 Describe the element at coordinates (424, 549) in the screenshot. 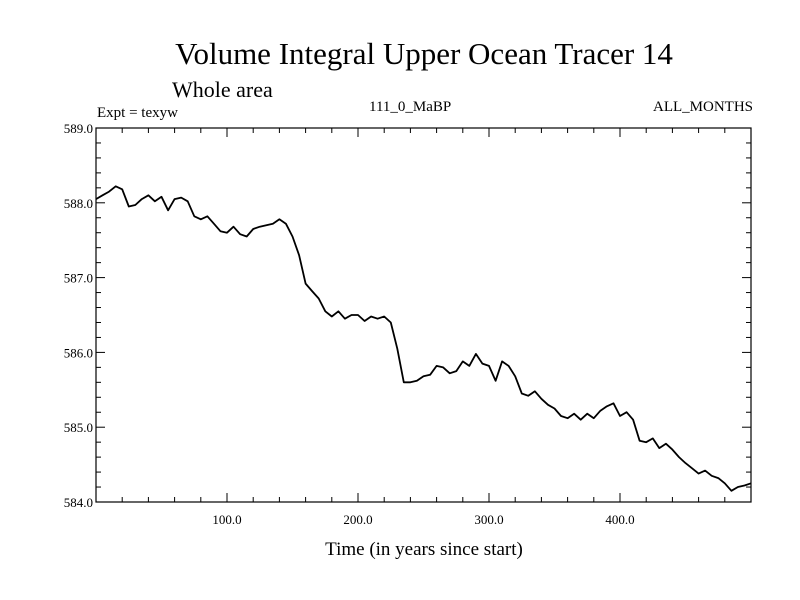

I see `x-axis-label: Time (in years since start)` at that location.